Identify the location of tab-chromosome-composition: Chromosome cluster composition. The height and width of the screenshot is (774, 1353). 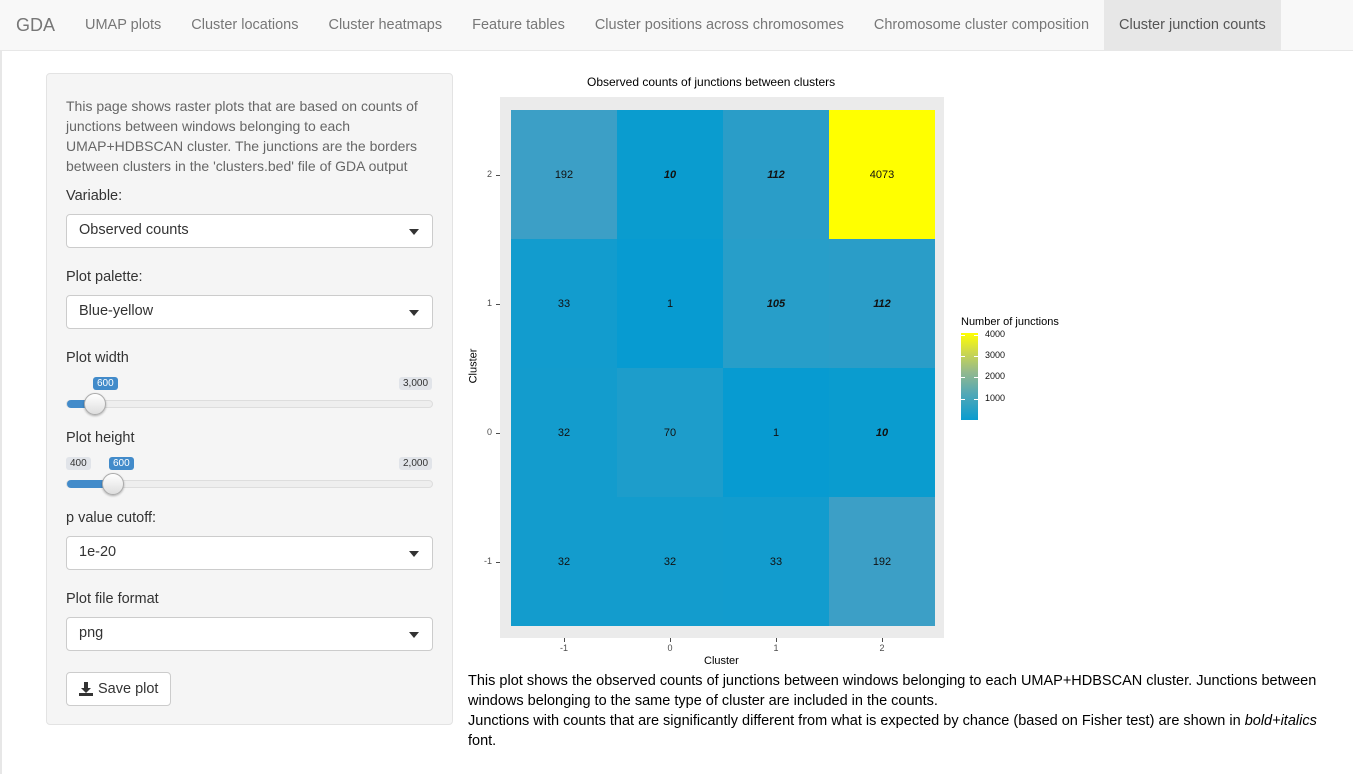
(981, 25).